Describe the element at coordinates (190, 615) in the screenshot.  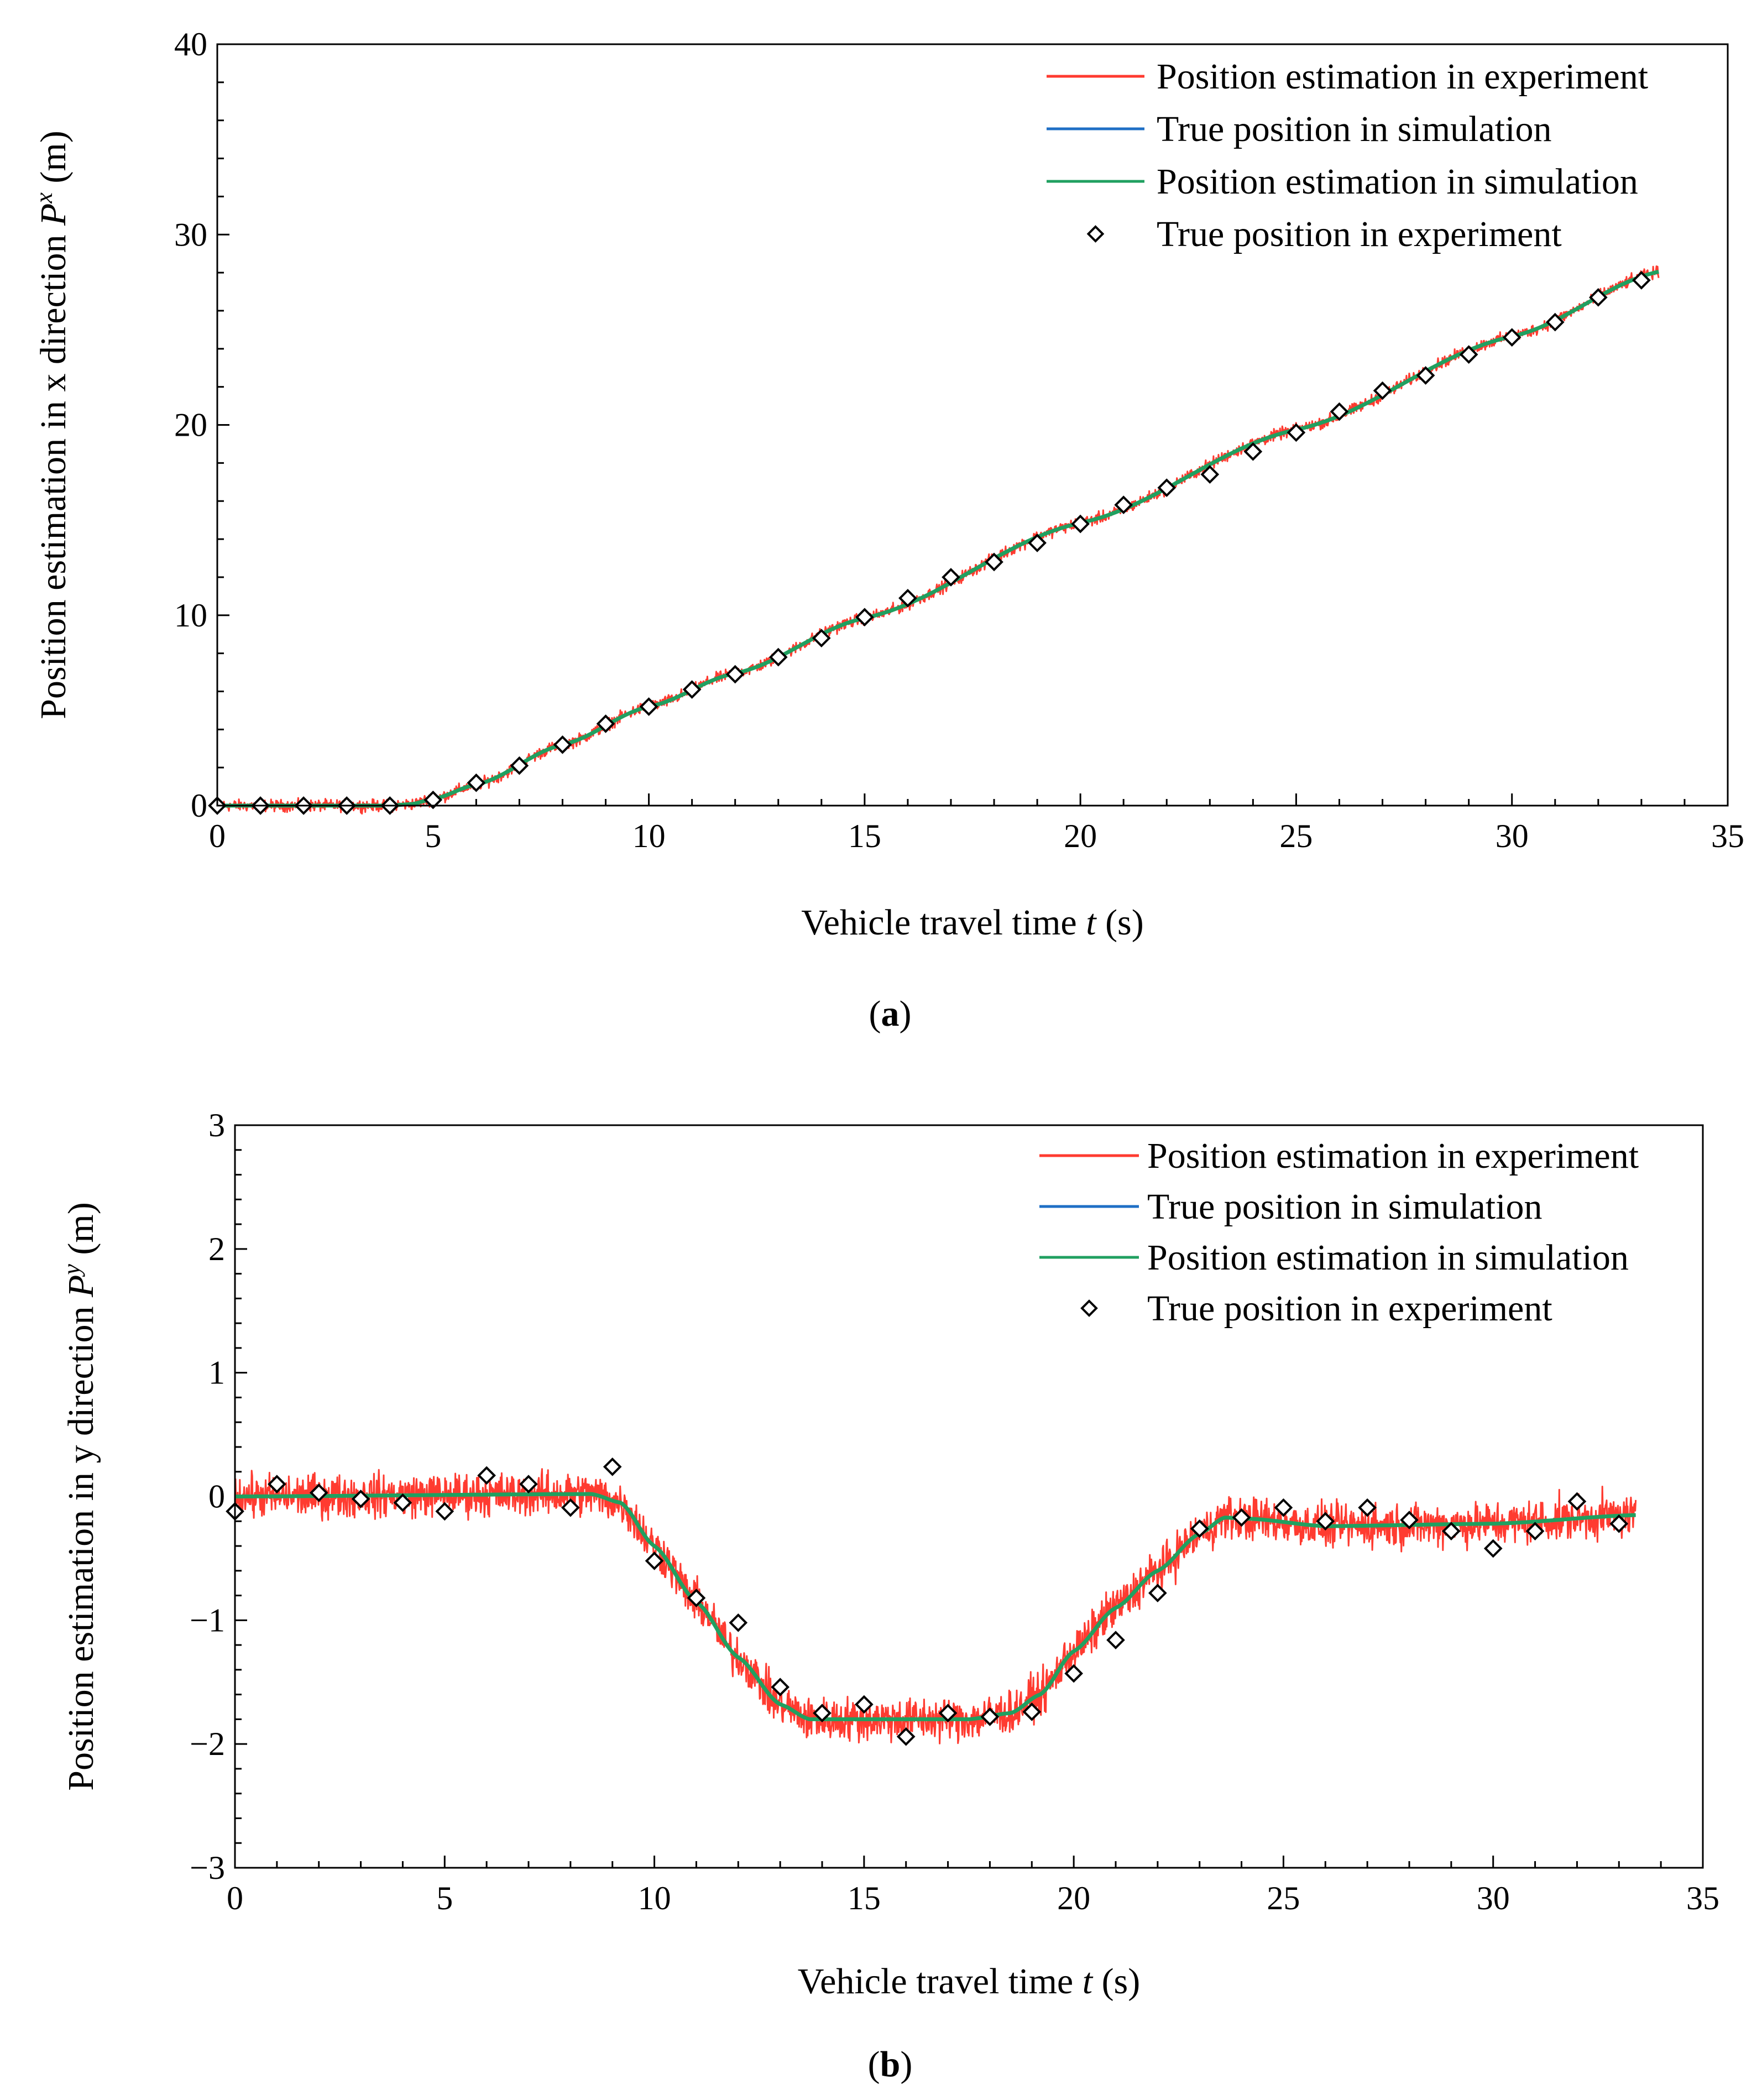
I see `y-tick-label: 10` at that location.